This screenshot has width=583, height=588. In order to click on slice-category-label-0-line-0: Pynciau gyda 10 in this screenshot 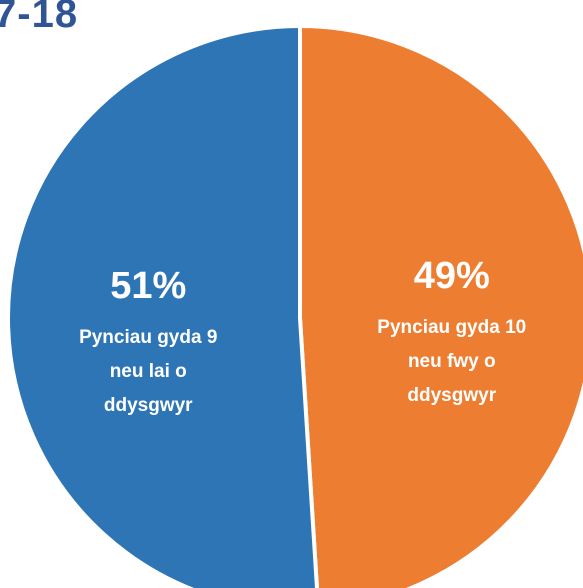, I will do `click(451, 327)`.